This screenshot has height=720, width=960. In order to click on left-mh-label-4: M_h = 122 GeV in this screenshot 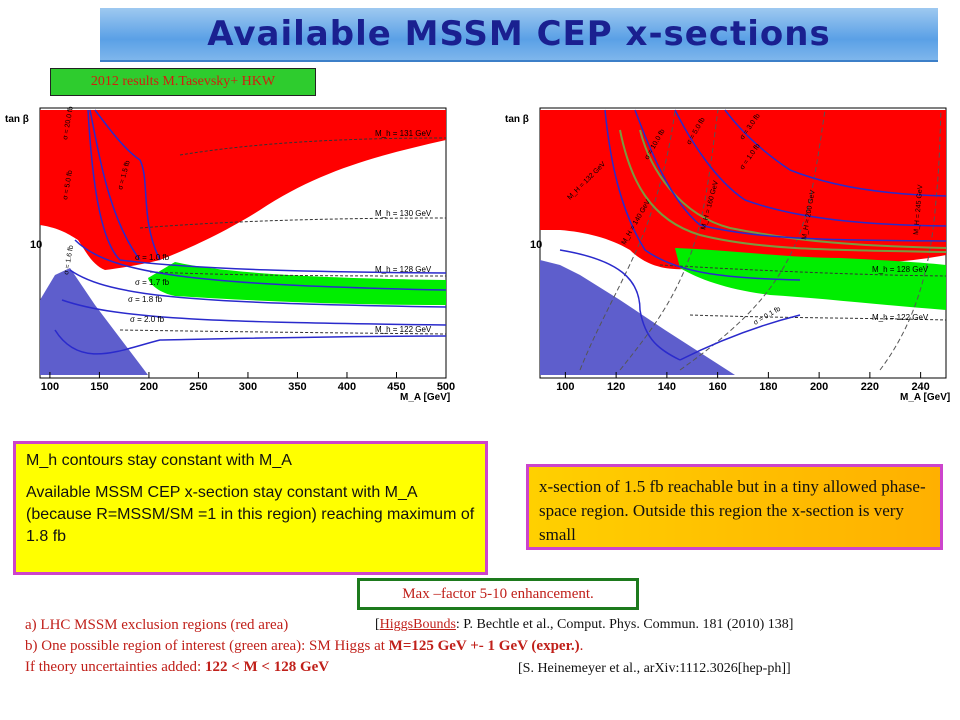, I will do `click(403, 329)`.